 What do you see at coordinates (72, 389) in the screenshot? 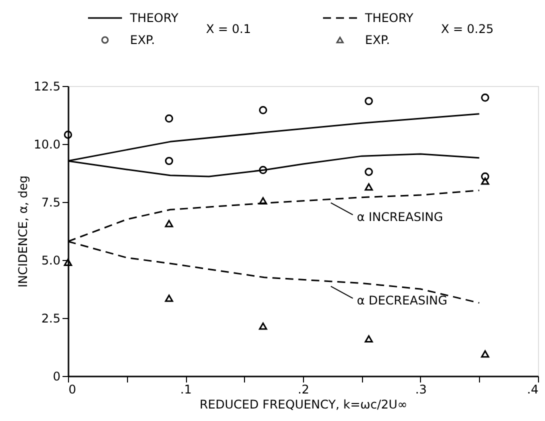
I see `x-tick-label: 0` at bounding box center [72, 389].